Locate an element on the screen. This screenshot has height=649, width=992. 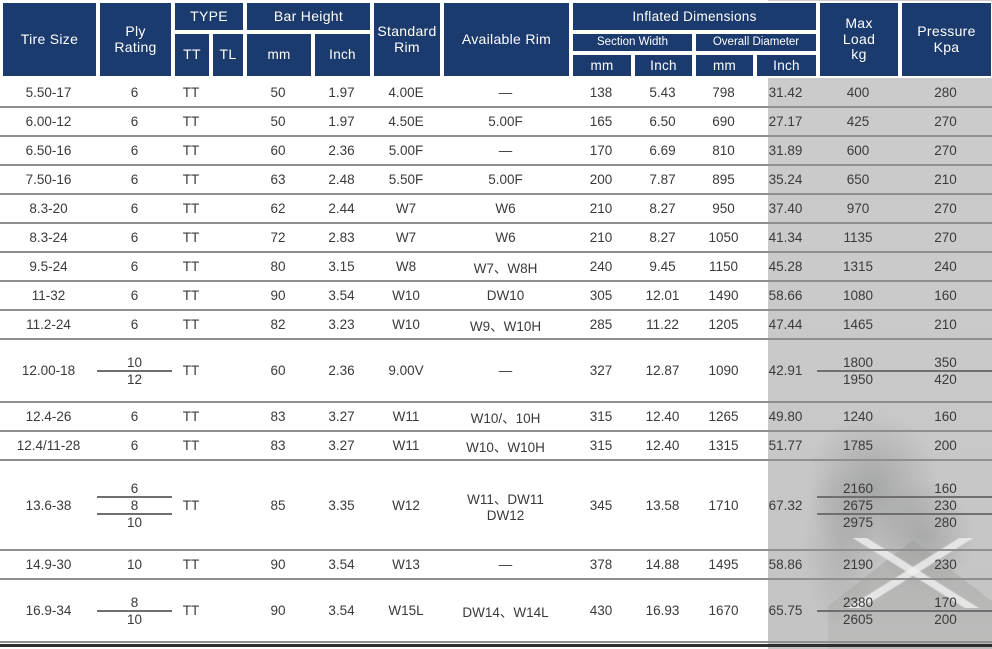
header-bar-height-mm: mm is located at coordinates (279, 55).